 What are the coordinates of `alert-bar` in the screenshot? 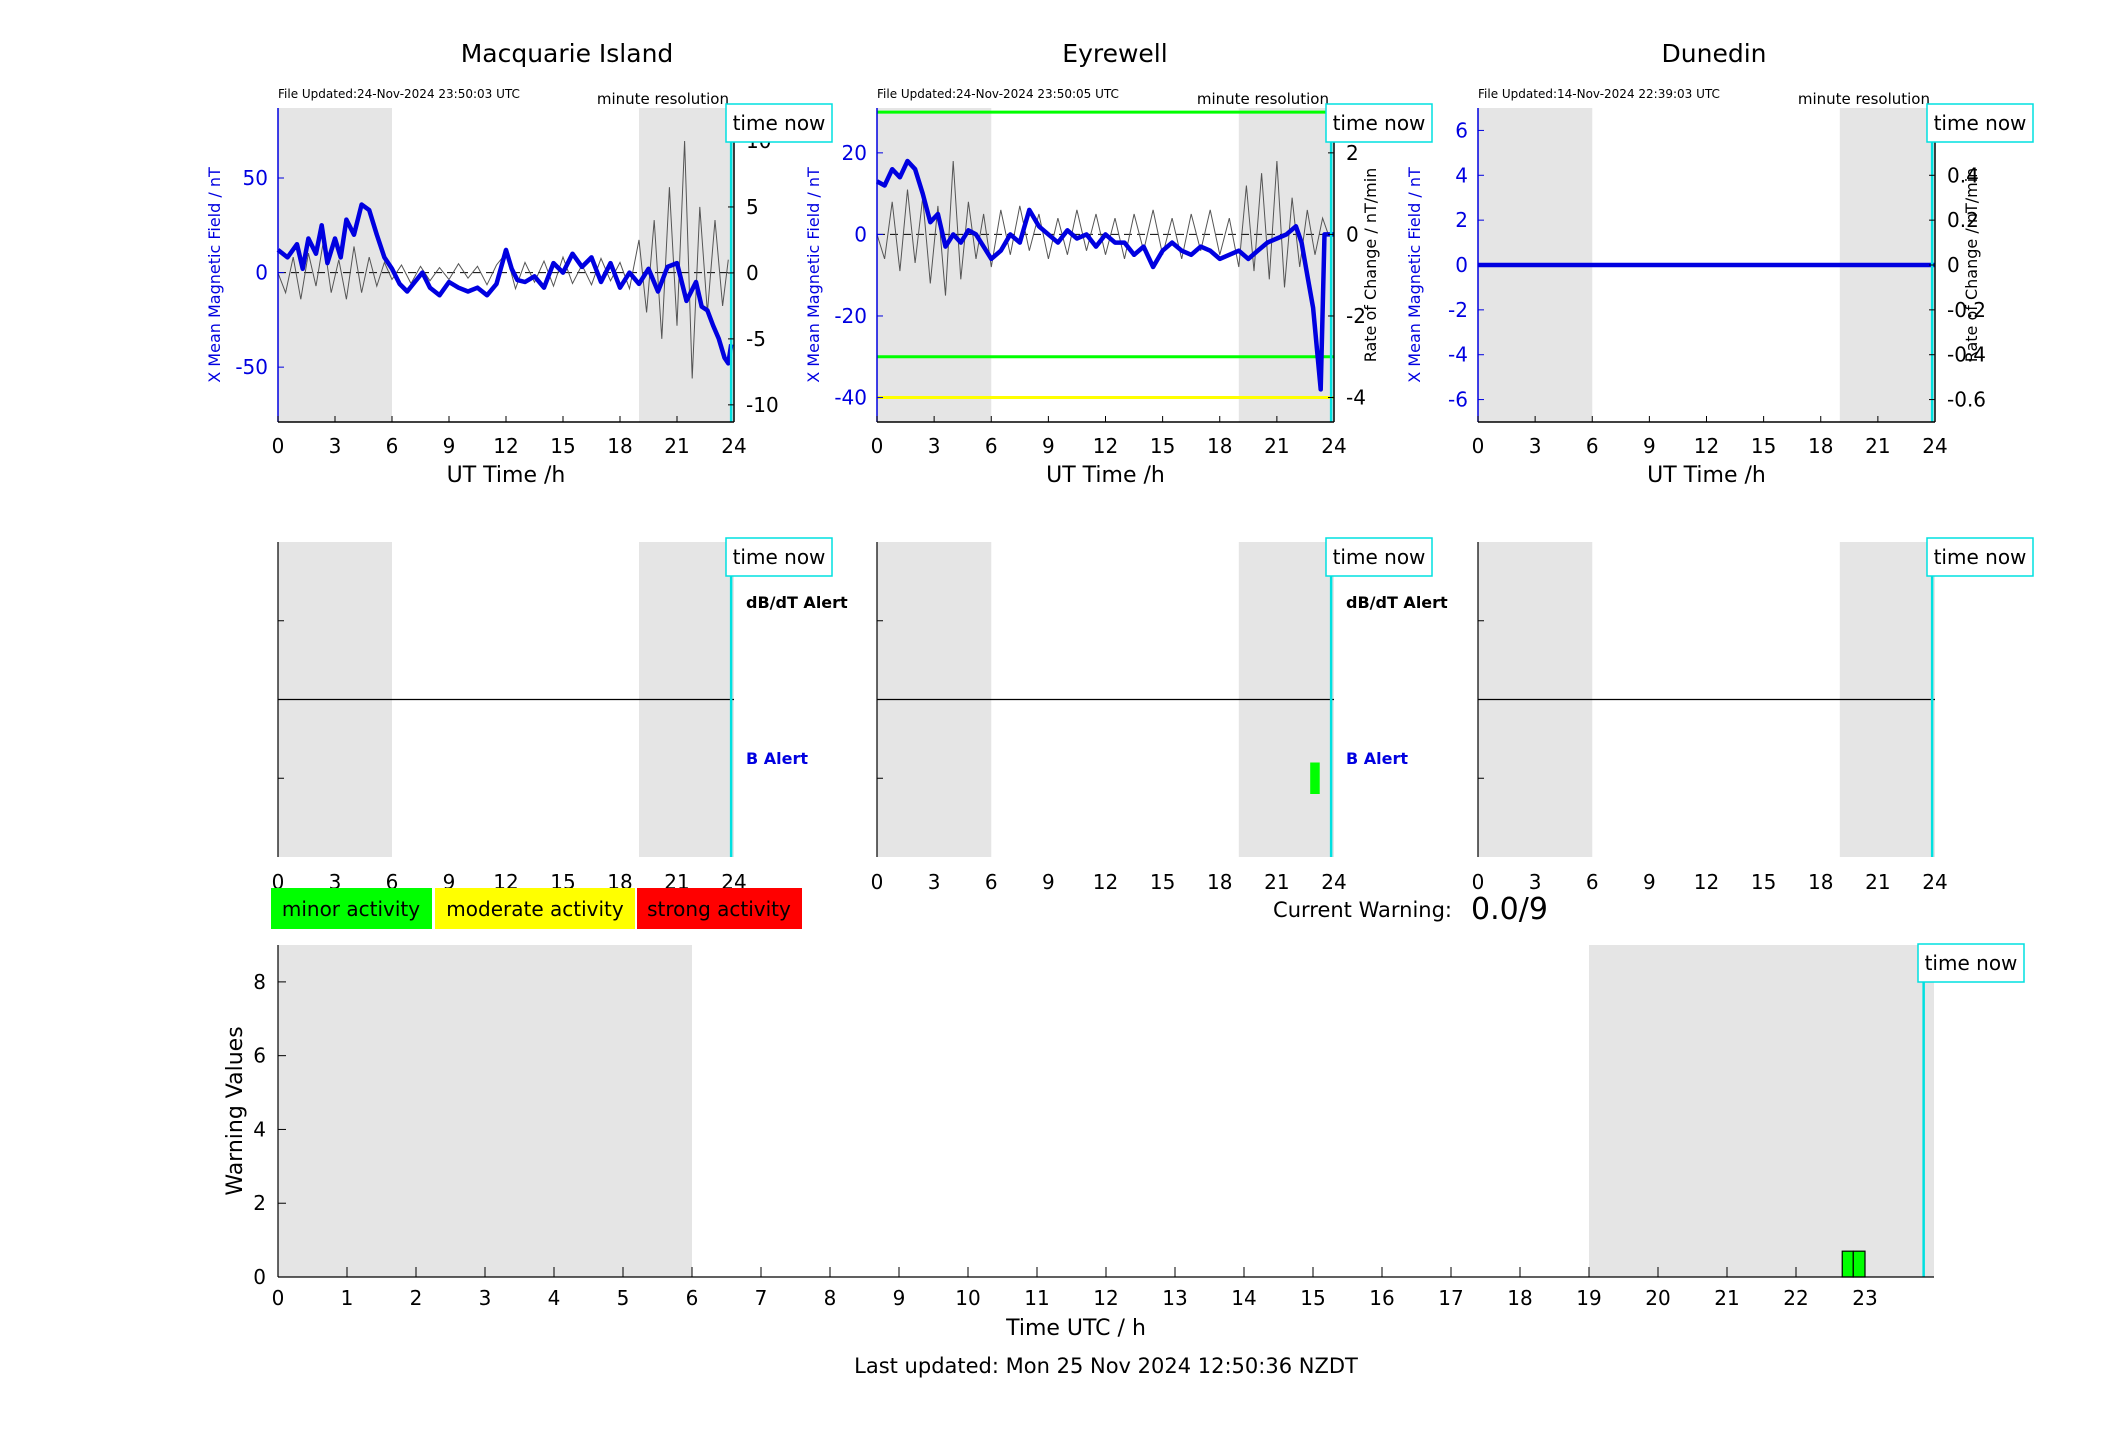 It's located at (1315, 778).